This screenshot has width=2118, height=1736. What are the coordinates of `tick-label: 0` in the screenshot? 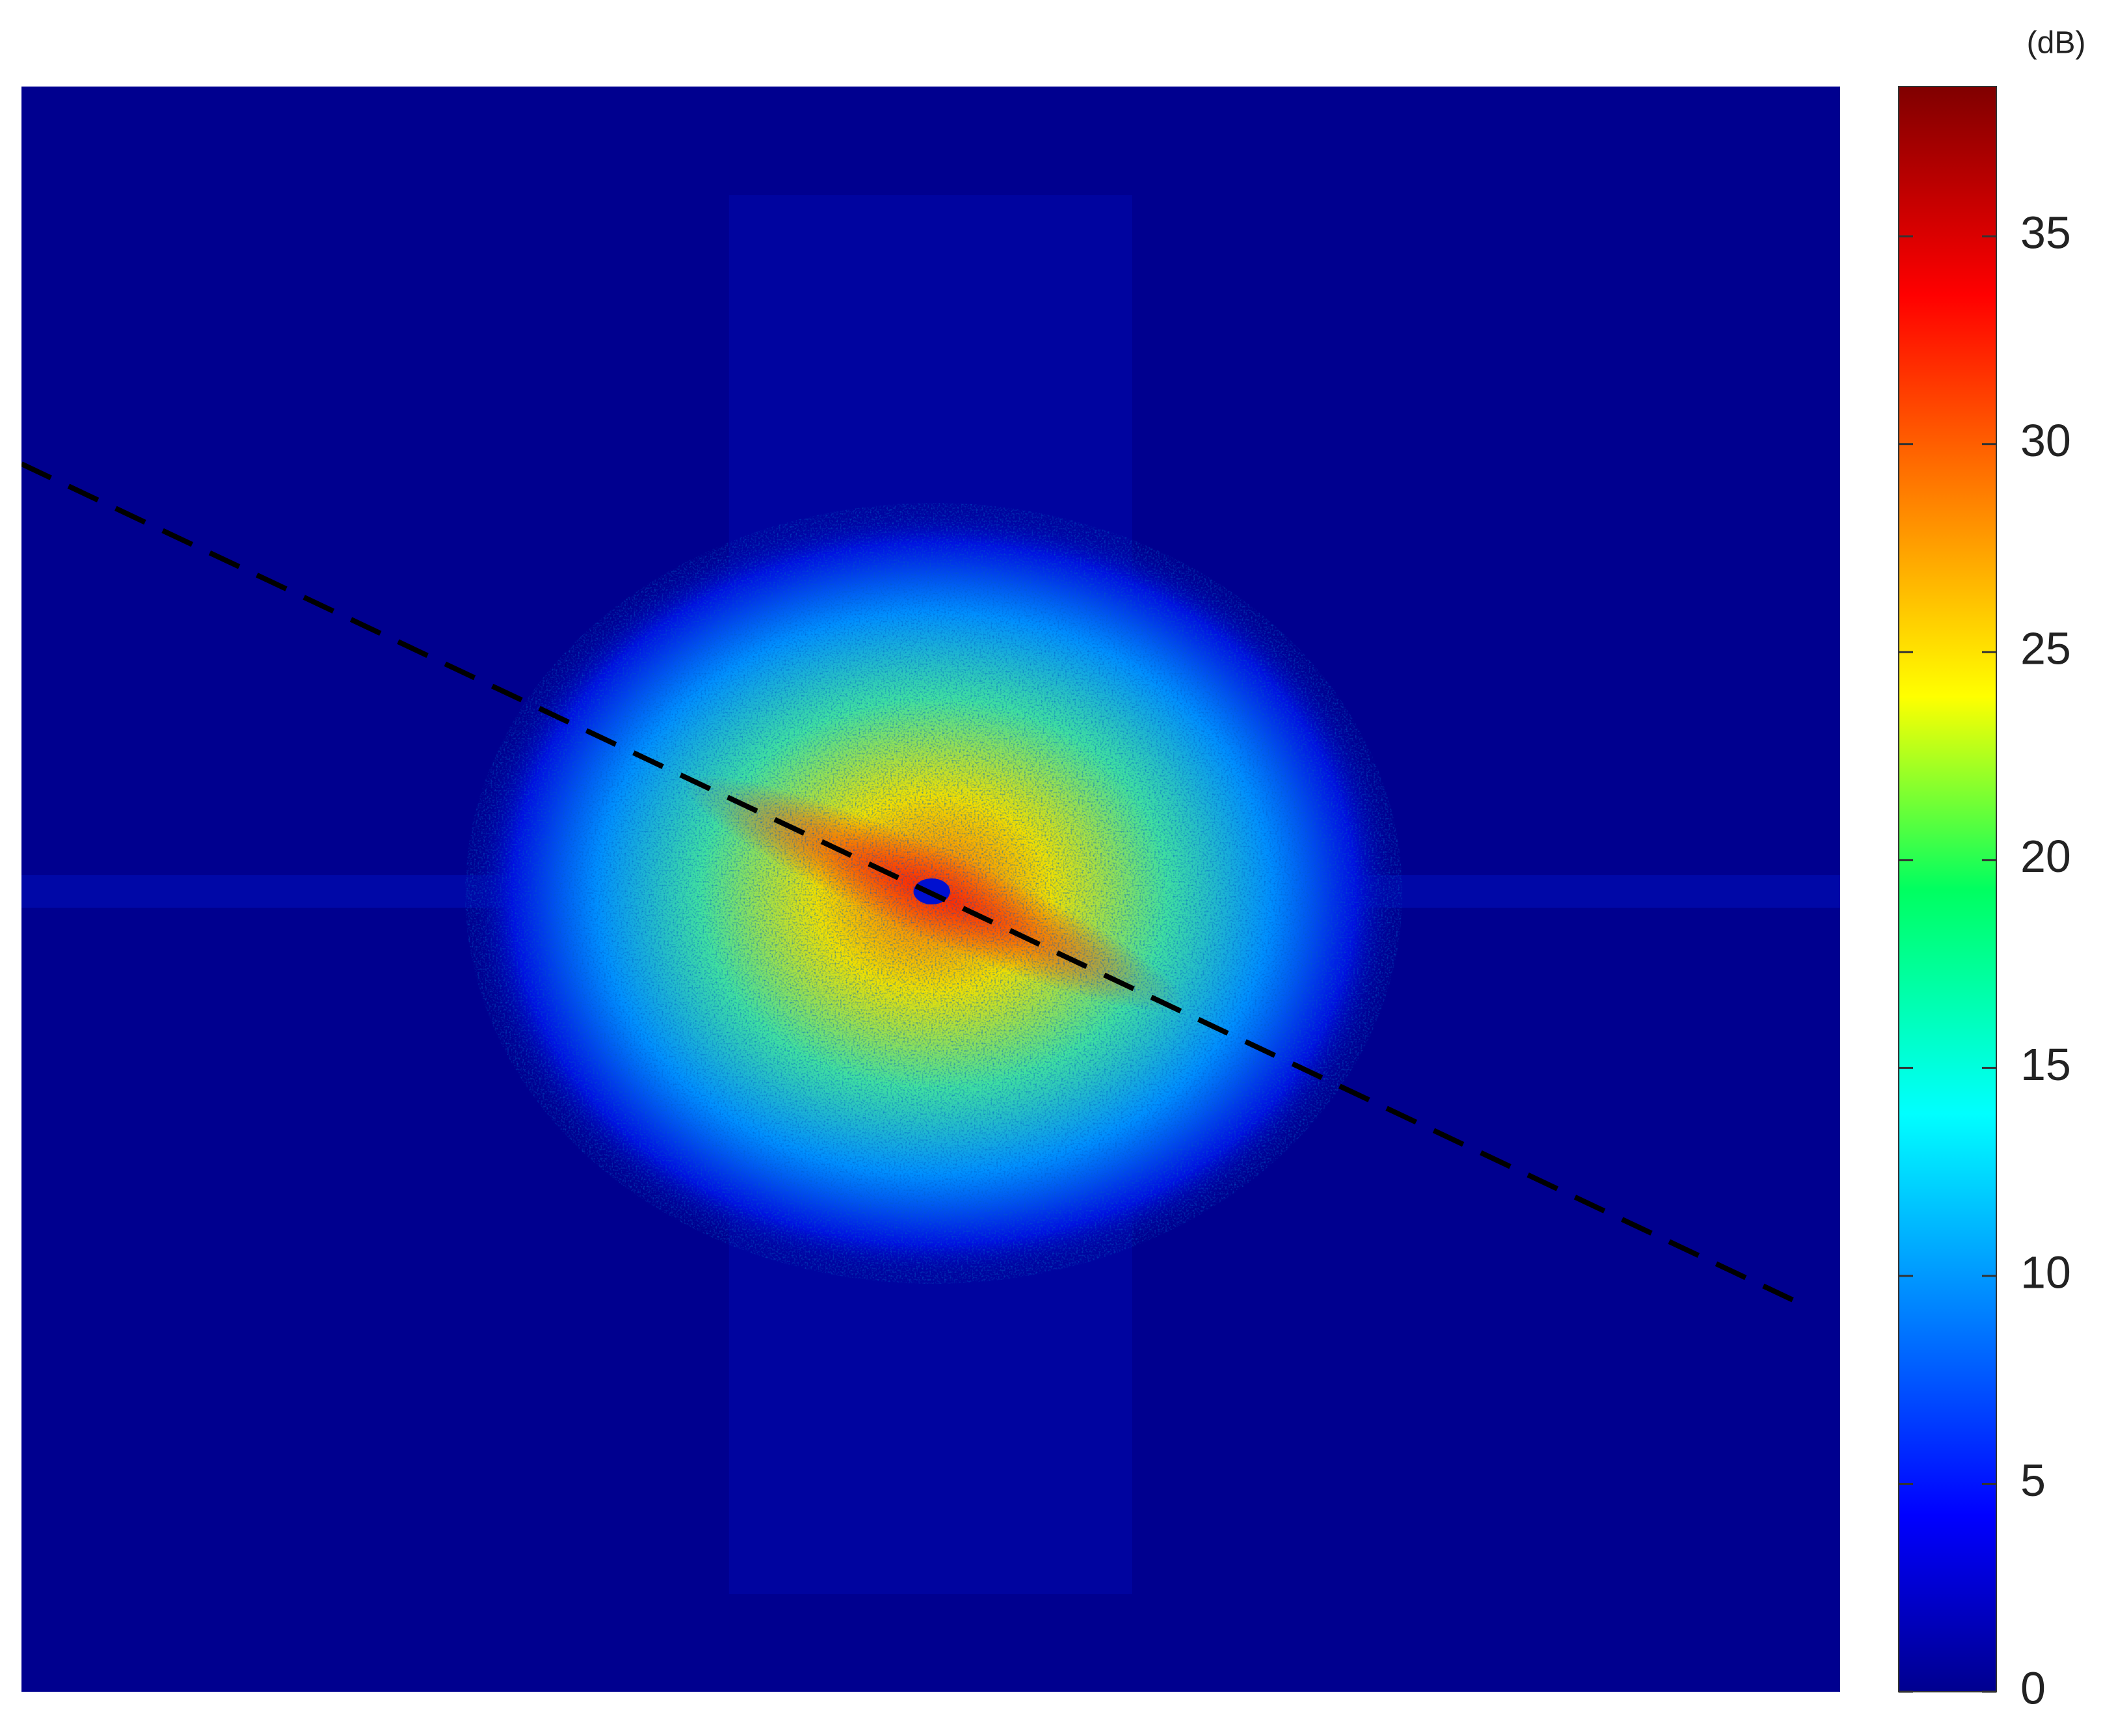 It's located at (2033, 1687).